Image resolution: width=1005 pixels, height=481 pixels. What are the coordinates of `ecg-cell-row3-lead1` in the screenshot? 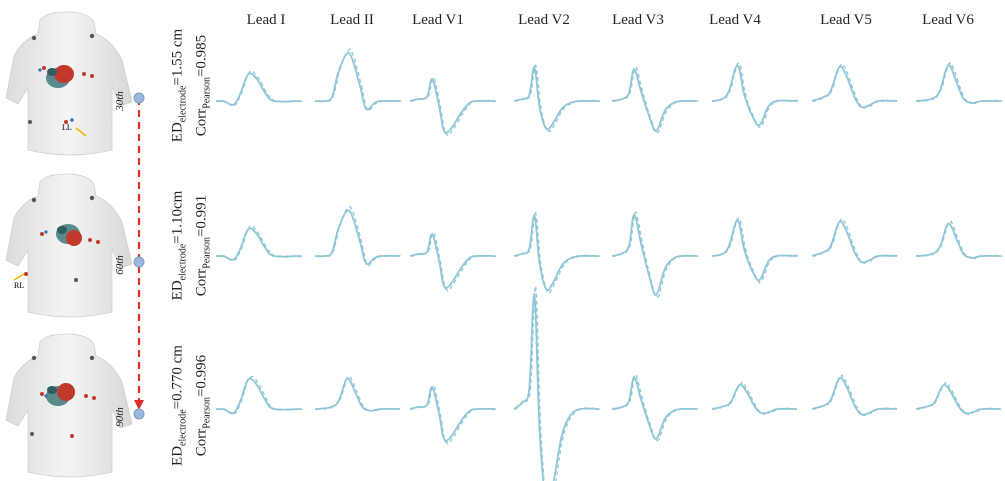 It's located at (259, 395).